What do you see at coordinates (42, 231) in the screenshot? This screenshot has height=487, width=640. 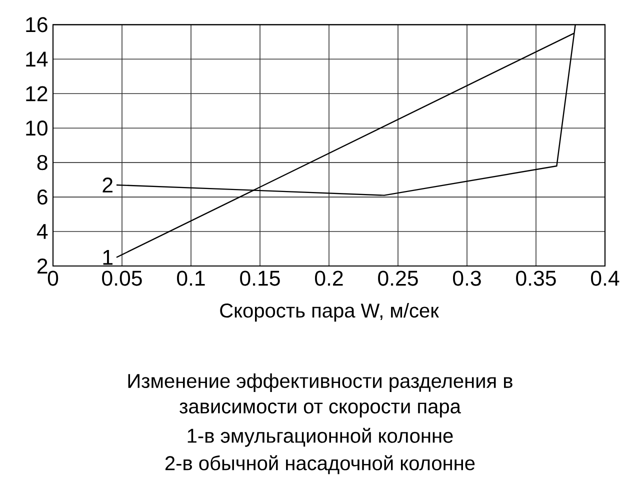 I see `y-tick-label: 4` at bounding box center [42, 231].